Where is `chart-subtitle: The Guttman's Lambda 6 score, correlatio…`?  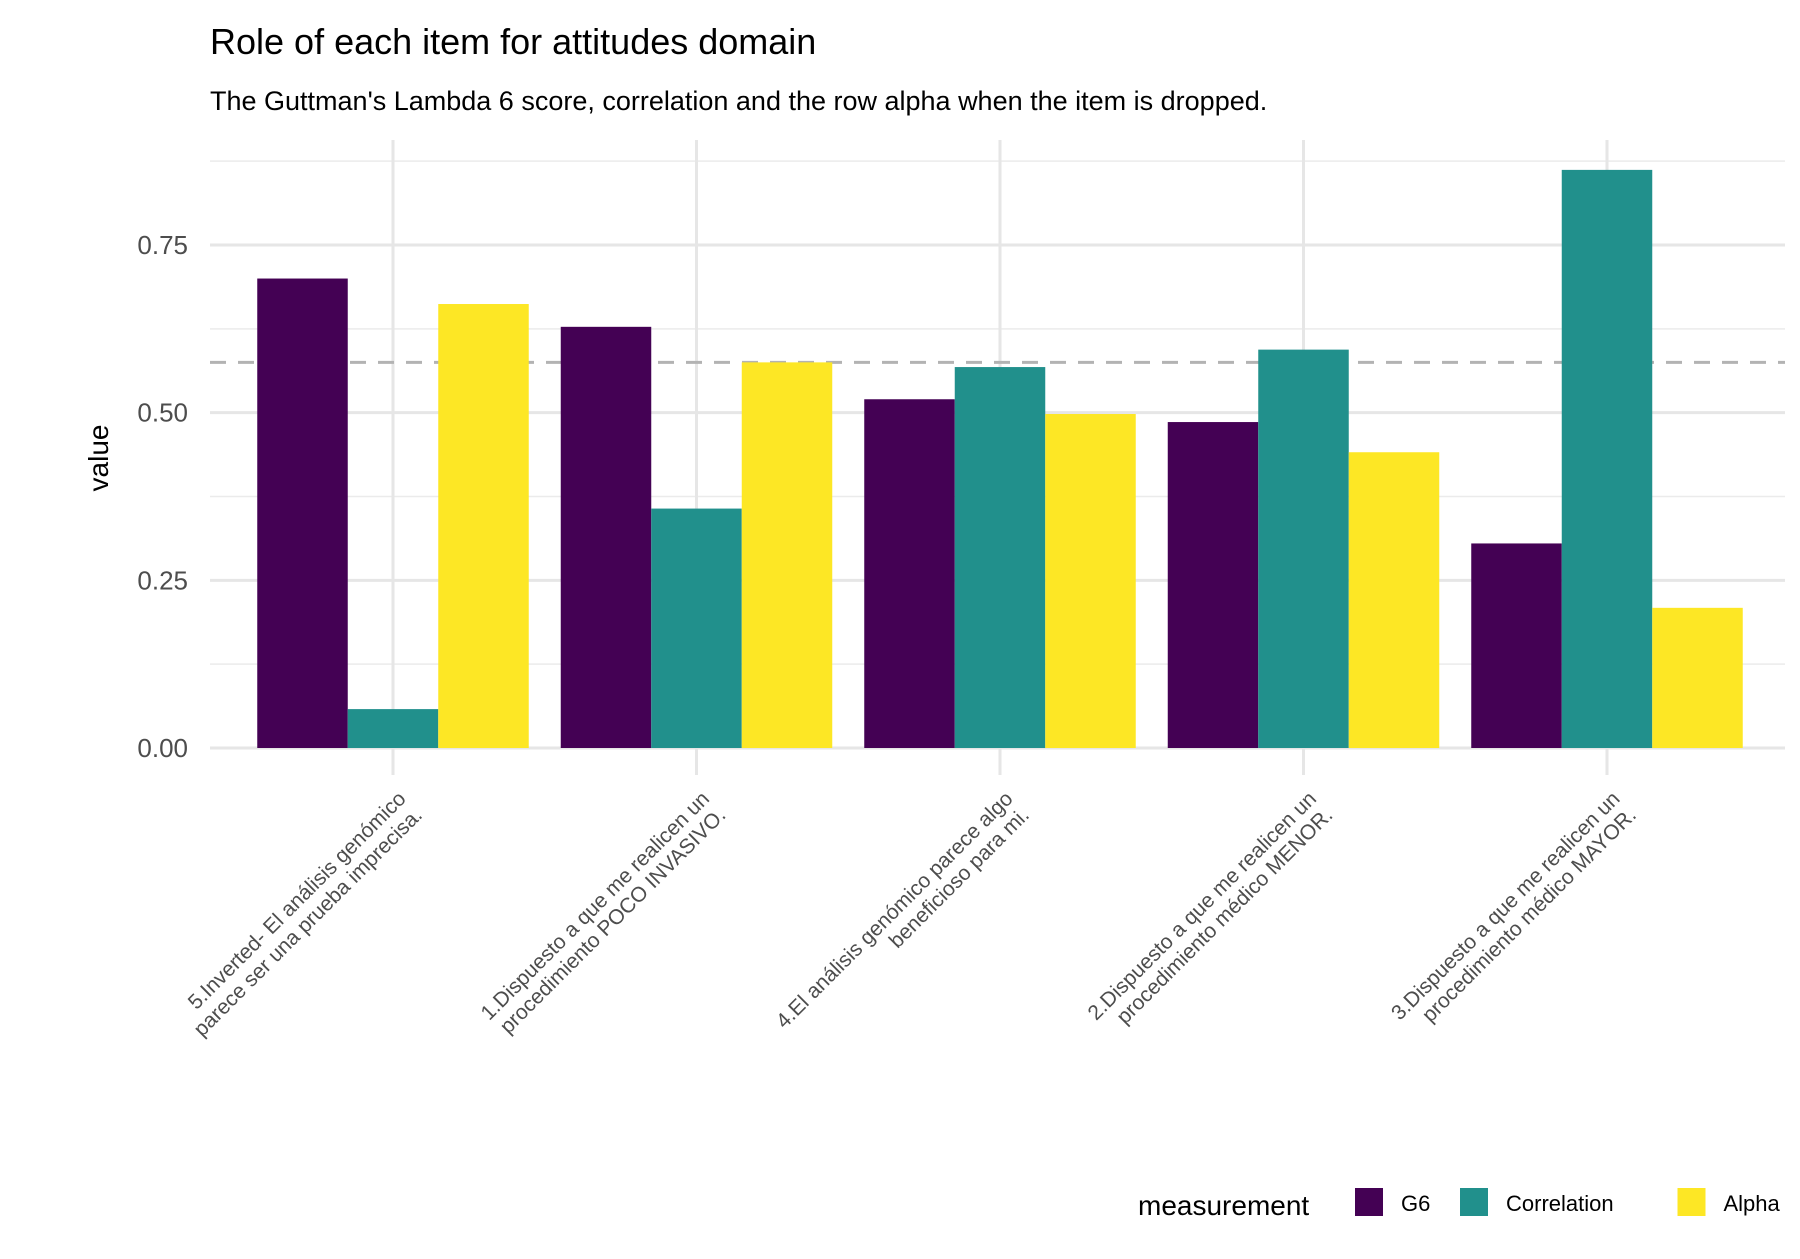 chart-subtitle: The Guttman's Lambda 6 score, correlatio… is located at coordinates (738, 101).